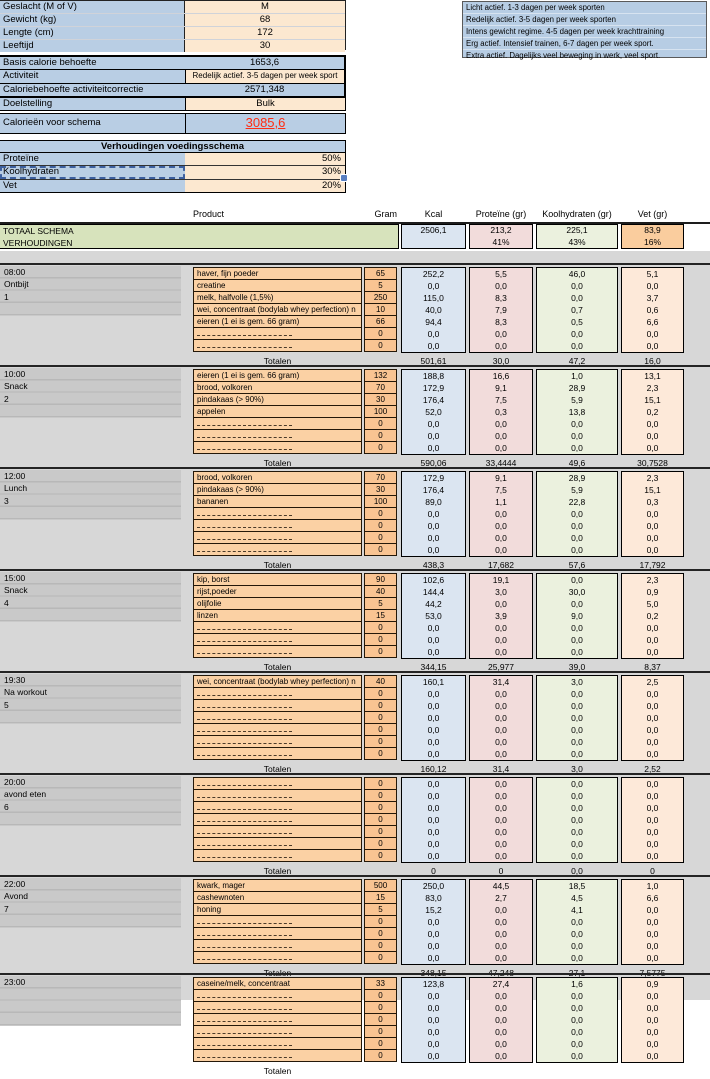 The height and width of the screenshot is (1079, 710). What do you see at coordinates (433, 322) in the screenshot?
I see `value-cell: 94,4` at bounding box center [433, 322].